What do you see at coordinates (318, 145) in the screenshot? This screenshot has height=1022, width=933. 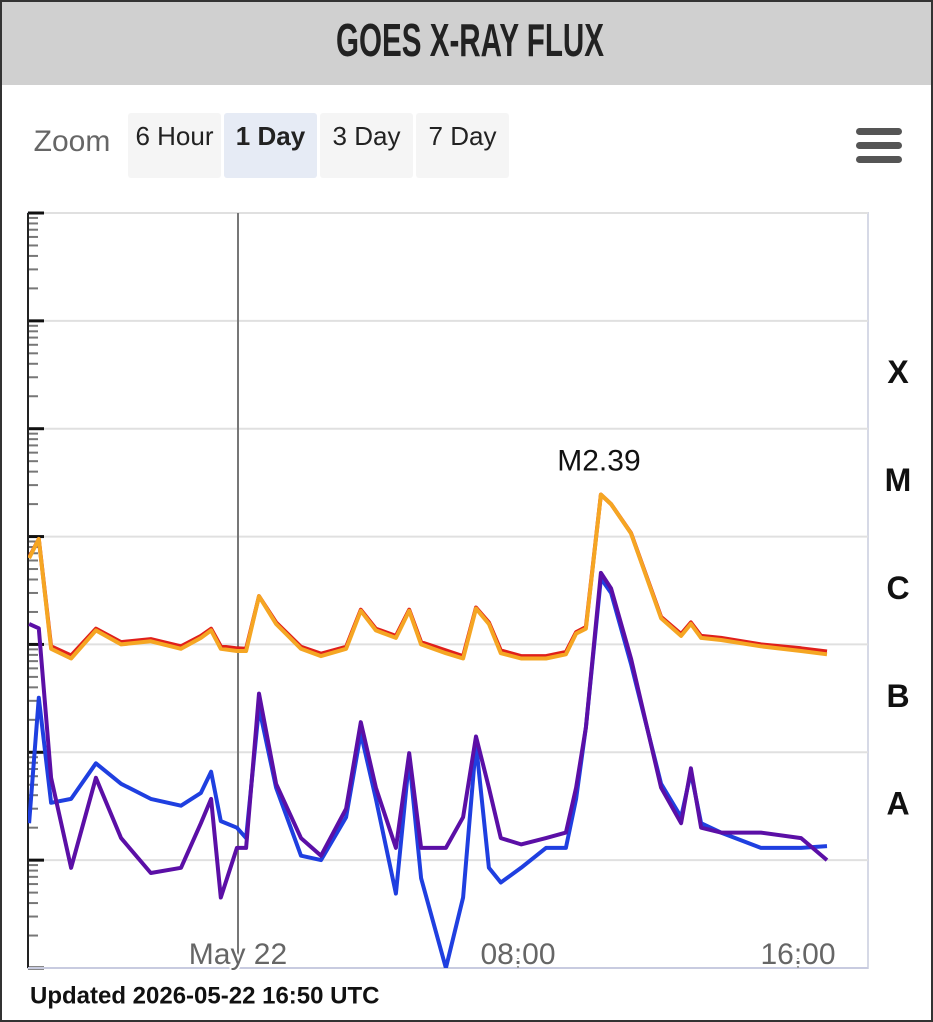 I see `zoom-buttons: 6 Hour 1 Day 3 Day 7 Day` at bounding box center [318, 145].